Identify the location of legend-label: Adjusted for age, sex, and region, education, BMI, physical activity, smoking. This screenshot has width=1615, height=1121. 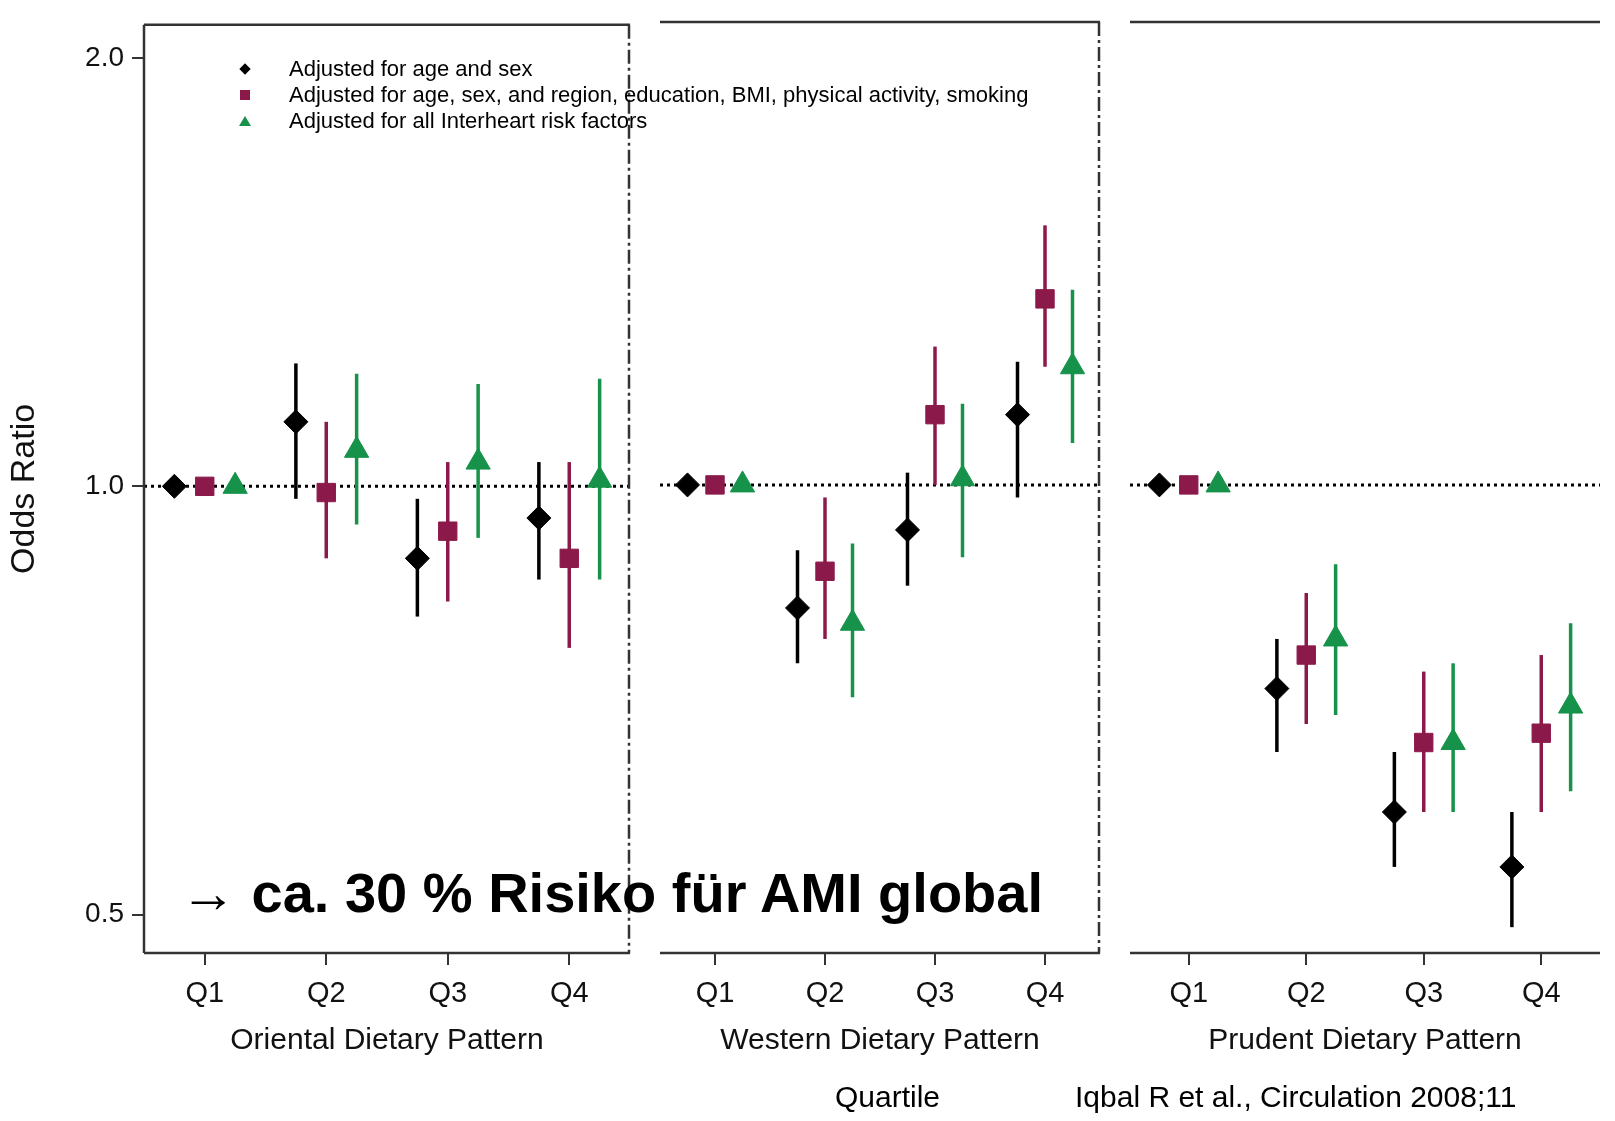
(659, 95).